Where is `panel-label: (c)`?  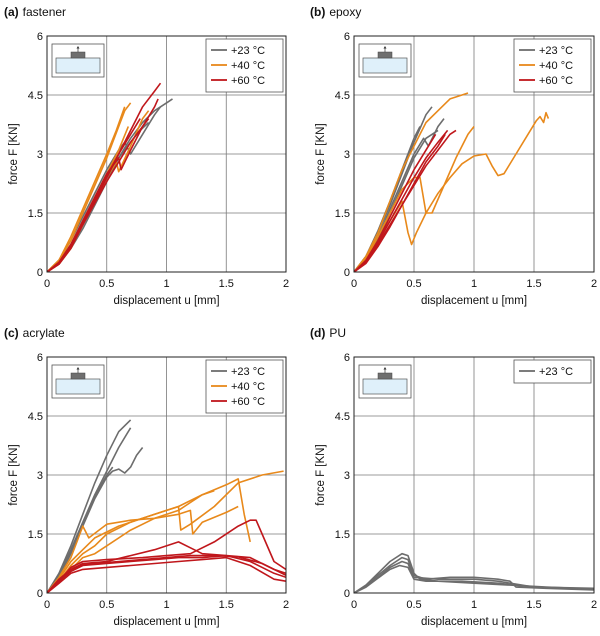 panel-label: (c) is located at coordinates (11, 333).